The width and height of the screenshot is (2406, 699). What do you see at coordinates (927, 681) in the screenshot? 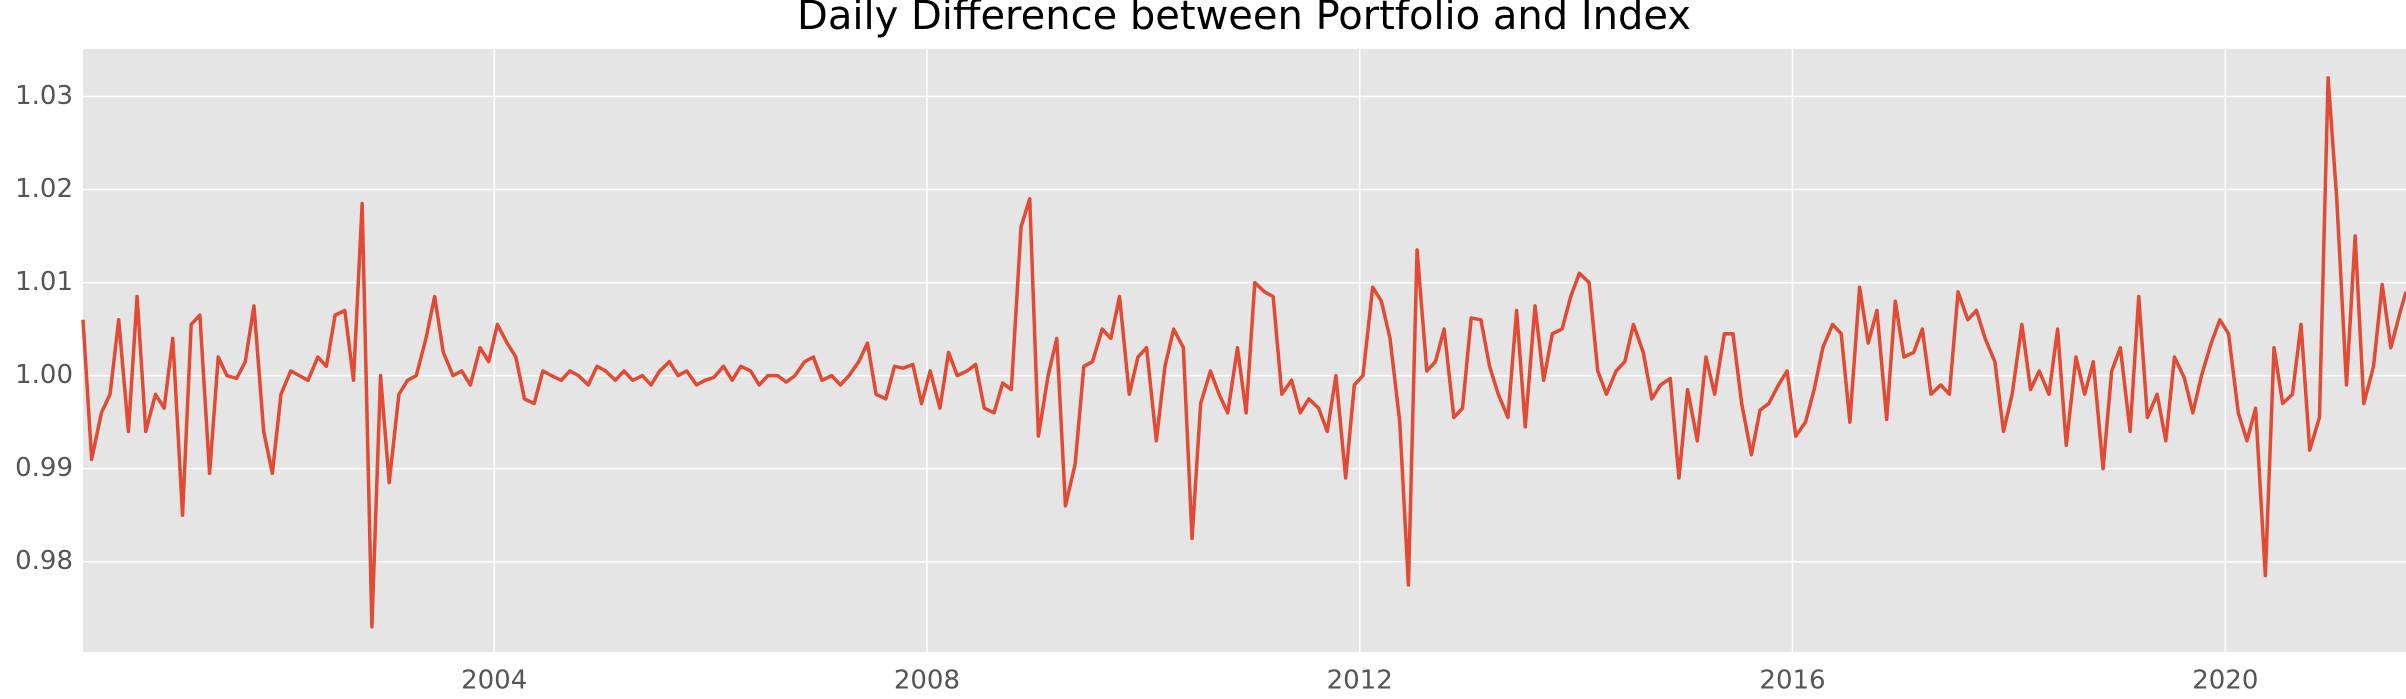
I see `x-tick-label: 2008` at bounding box center [927, 681].